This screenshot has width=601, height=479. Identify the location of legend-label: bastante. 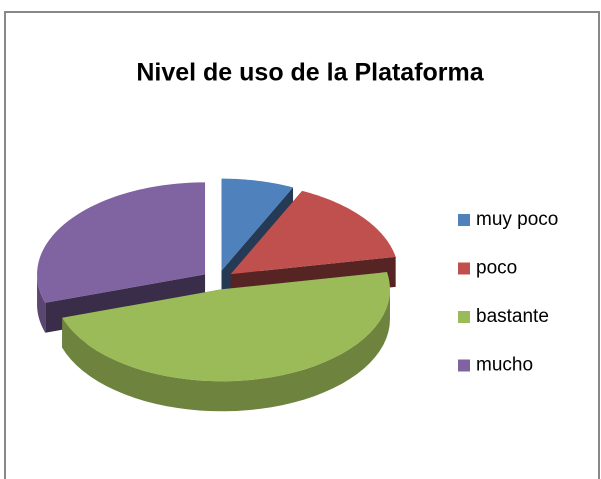
(512, 316).